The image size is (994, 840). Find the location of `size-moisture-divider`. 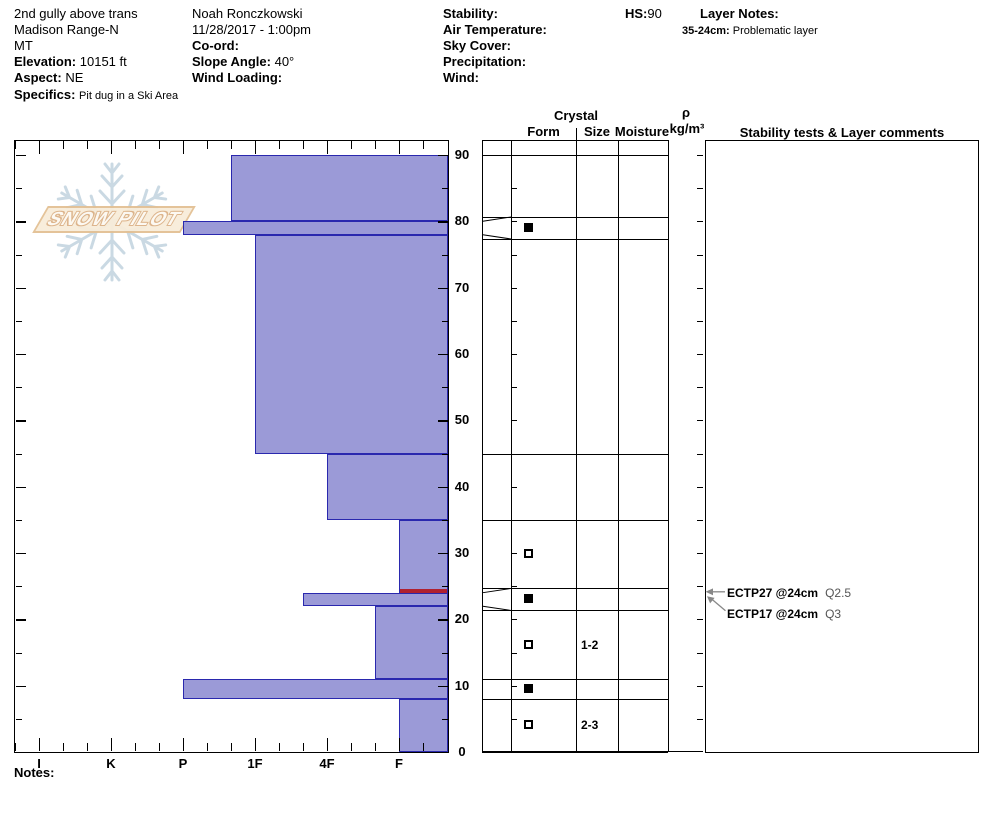

size-moisture-divider is located at coordinates (619, 446).